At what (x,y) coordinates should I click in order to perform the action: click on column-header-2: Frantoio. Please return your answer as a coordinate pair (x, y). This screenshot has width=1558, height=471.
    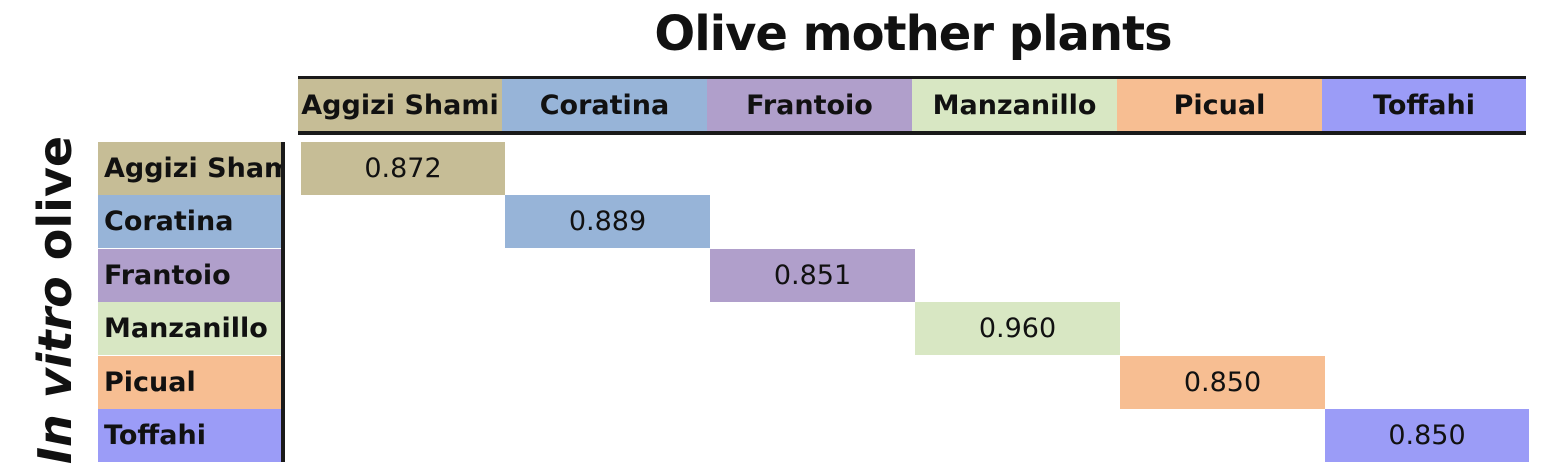
    Looking at the image, I should click on (809, 105).